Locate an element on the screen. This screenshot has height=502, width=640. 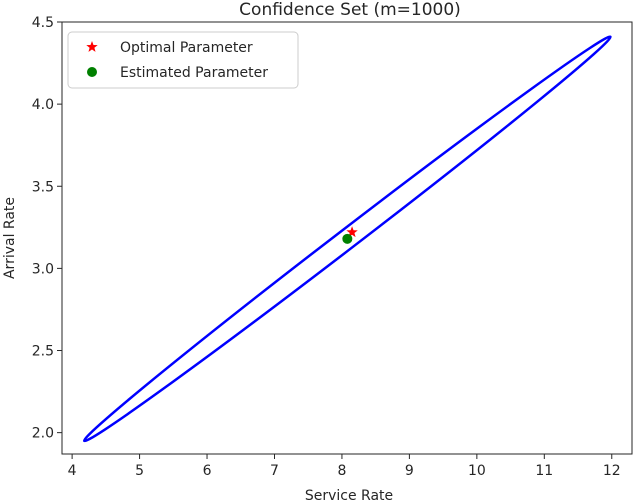
x-axis: 4 5 6 7 8 9 10 11 12 is located at coordinates (344, 466).